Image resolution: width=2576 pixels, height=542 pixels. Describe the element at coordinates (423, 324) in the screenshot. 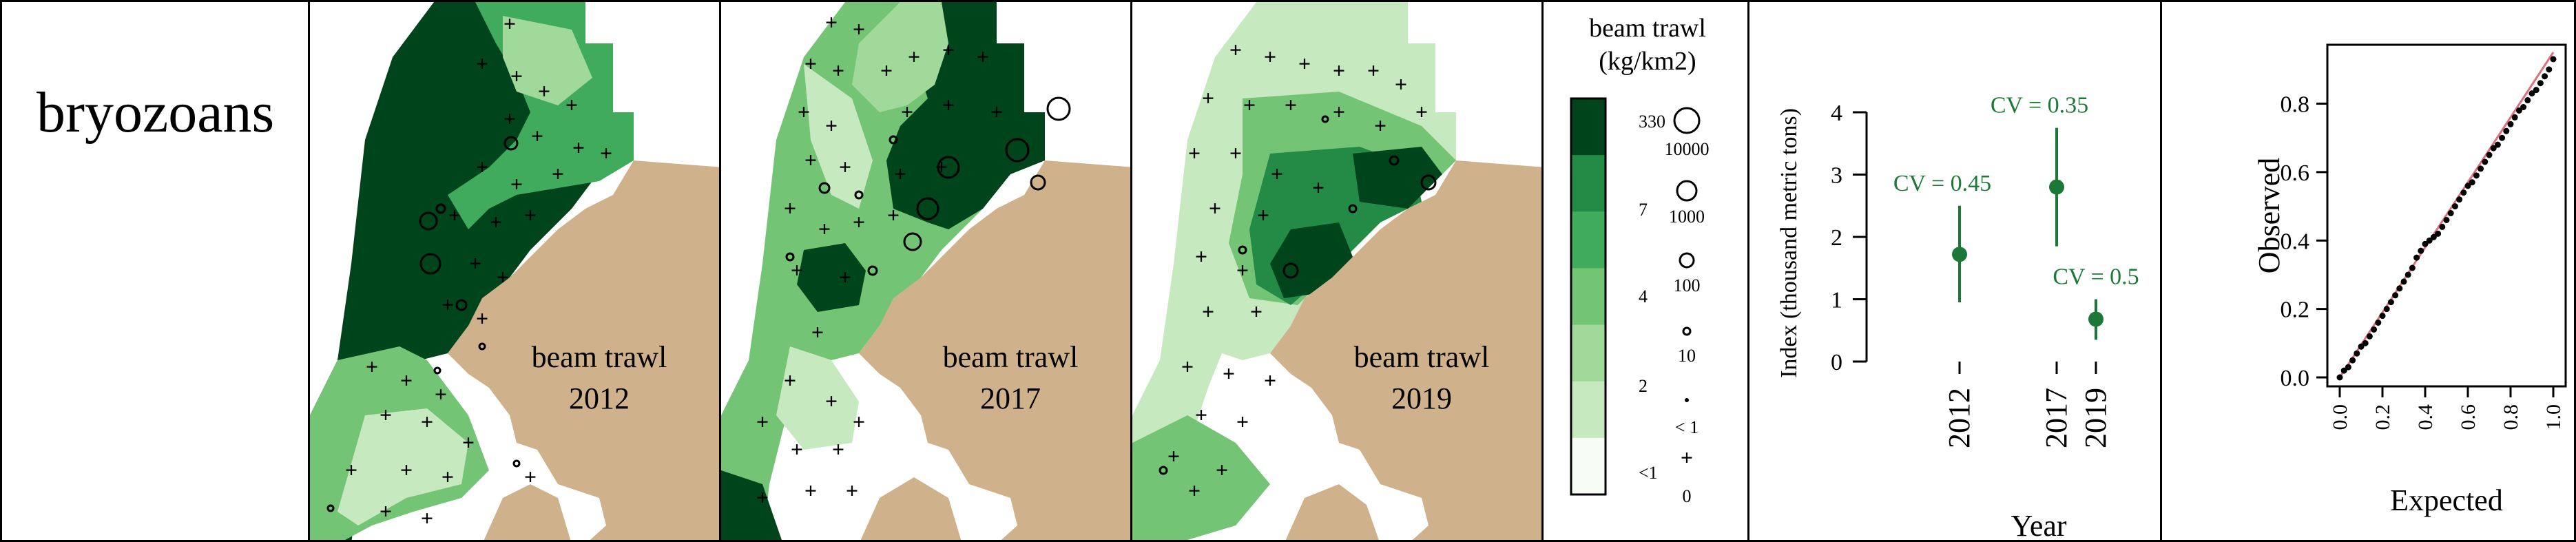

I see `biomass-circles` at that location.